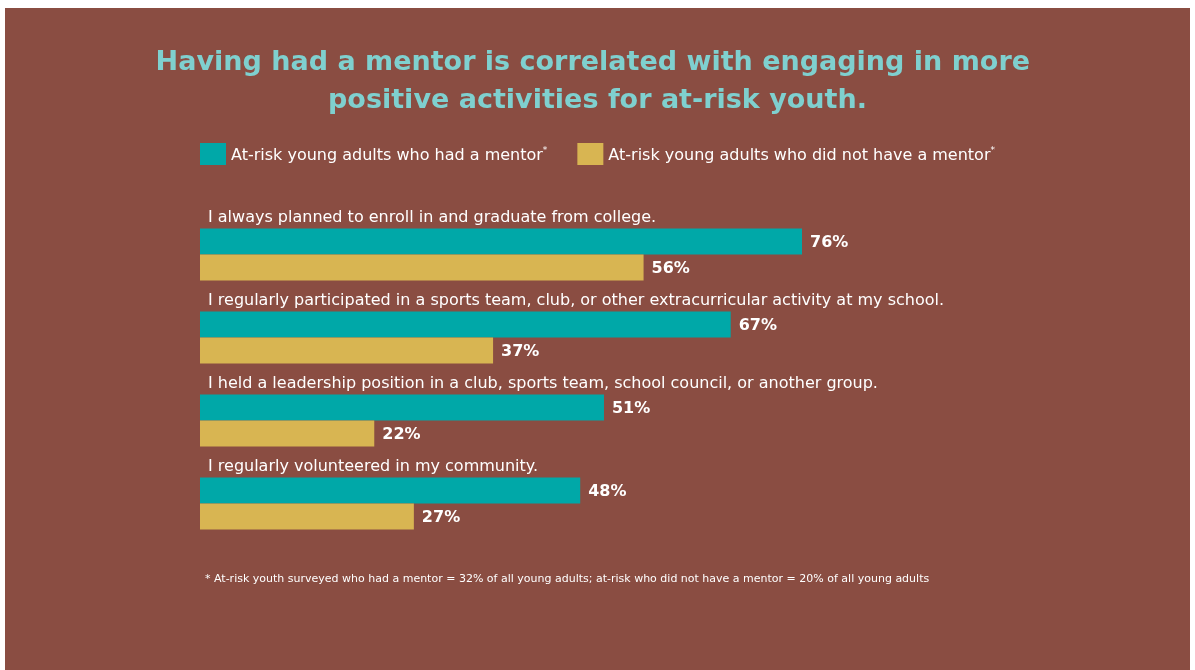 This screenshot has width=1195, height=670. Describe the element at coordinates (597, 79) in the screenshot. I see `chart-title: Having had a mentor is correlated with engaging in more positive activities for at-risk youth.` at that location.